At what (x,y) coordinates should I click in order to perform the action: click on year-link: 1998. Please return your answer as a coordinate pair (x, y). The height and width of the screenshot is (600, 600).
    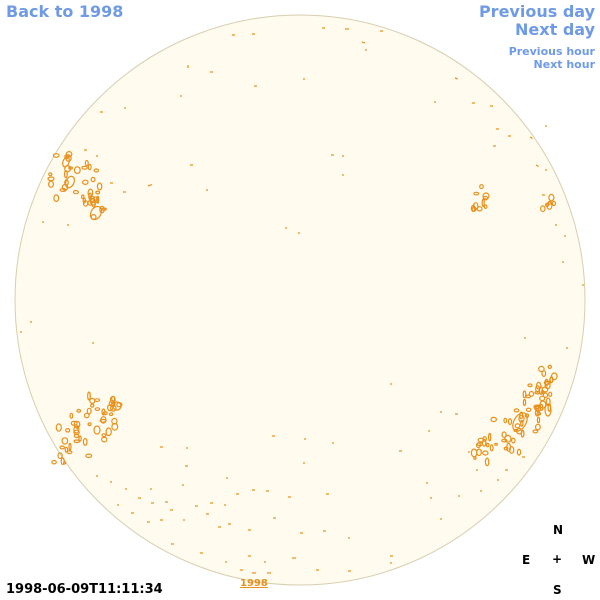
    Looking at the image, I should click on (254, 583).